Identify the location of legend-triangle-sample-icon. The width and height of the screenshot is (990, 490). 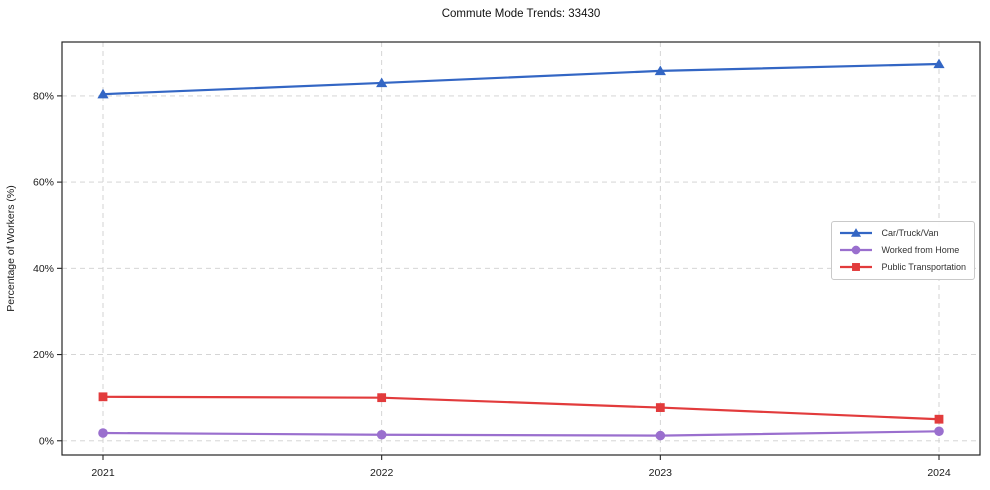
(856, 232).